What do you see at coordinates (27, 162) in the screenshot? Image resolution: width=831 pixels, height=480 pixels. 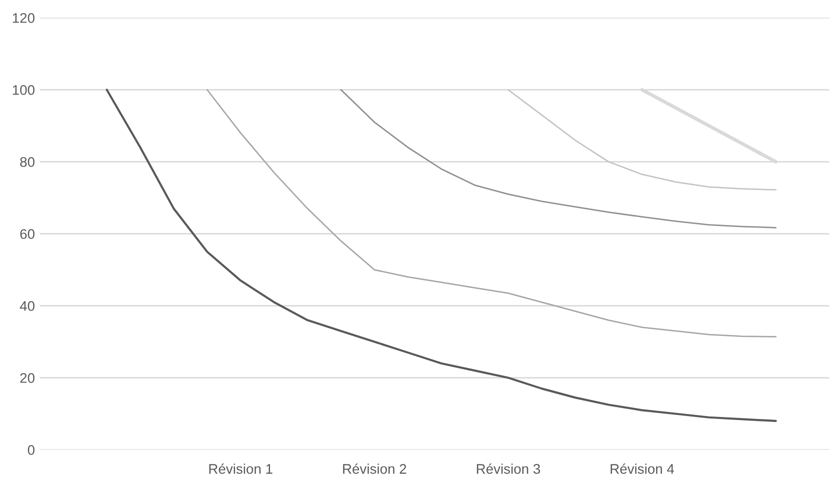 I see `y-tick-label: 80` at bounding box center [27, 162].